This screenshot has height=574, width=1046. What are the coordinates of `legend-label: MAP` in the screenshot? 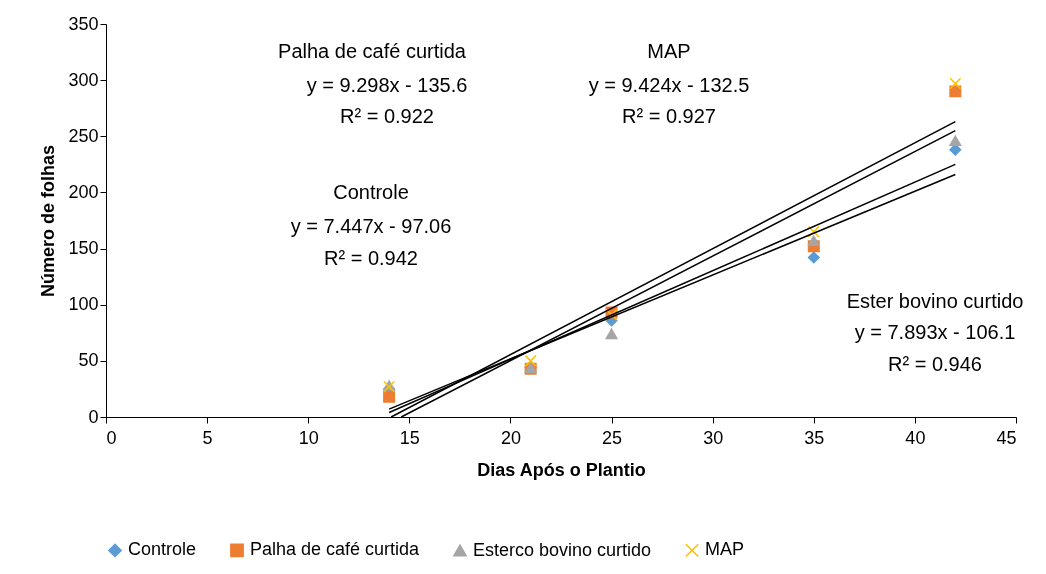 It's located at (725, 549).